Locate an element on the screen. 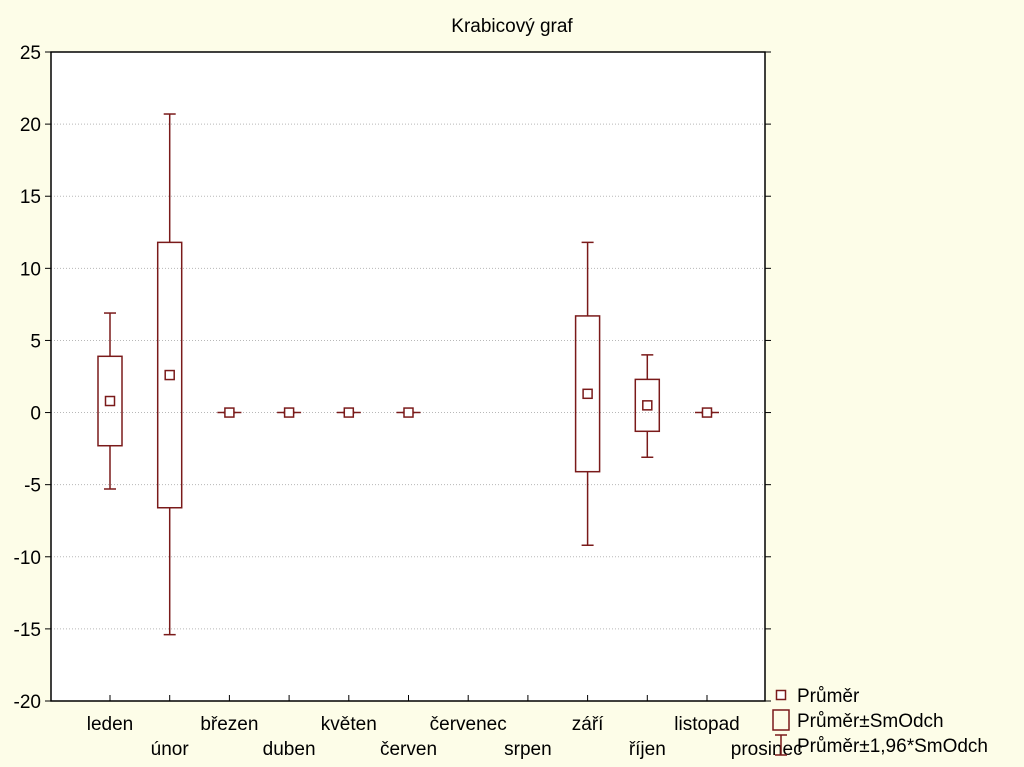 The image size is (1024, 767). x-category-label: říjen is located at coordinates (647, 749).